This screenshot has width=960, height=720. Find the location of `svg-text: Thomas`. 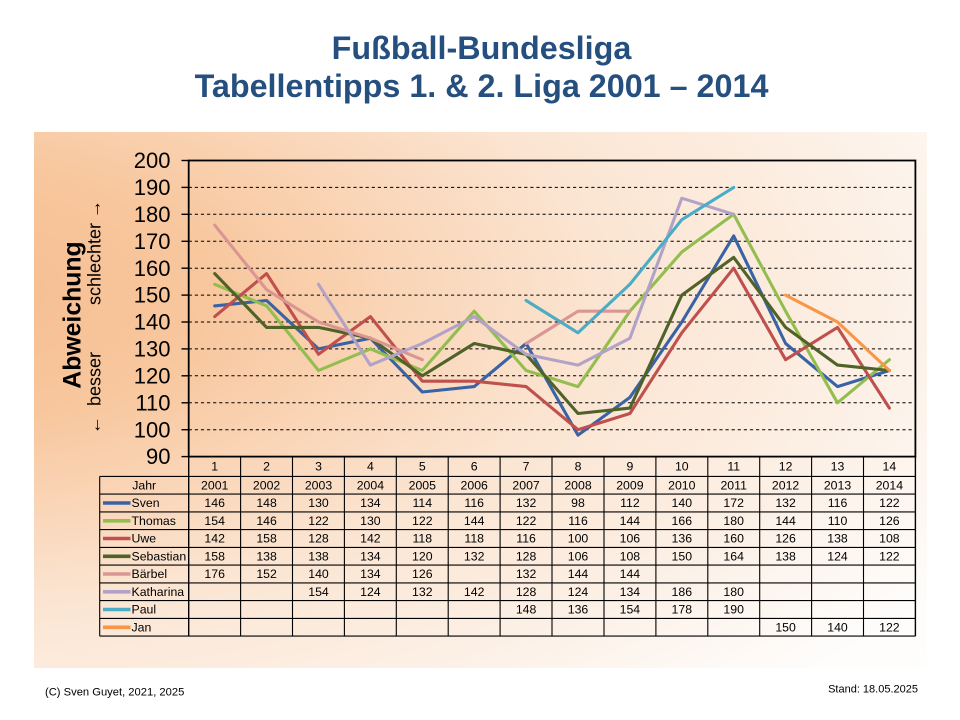

svg-text: Thomas is located at coordinates (154, 521).